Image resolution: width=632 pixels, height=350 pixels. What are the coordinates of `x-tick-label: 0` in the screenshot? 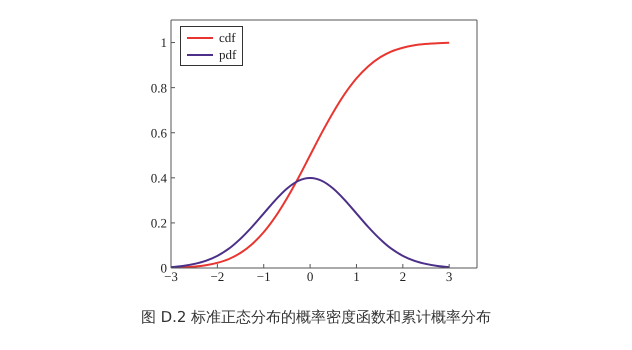 It's located at (310, 276).